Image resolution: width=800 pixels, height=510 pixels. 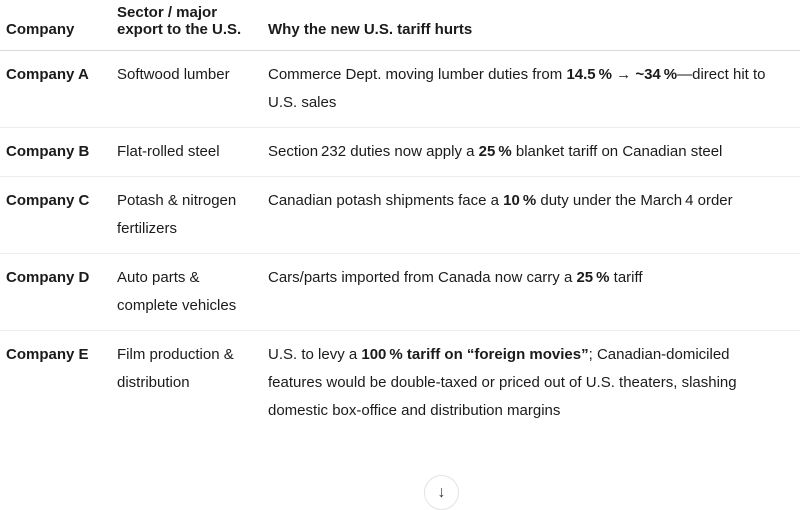 What do you see at coordinates (192, 89) in the screenshot?
I see `sector-cell: Softwood lumber` at bounding box center [192, 89].